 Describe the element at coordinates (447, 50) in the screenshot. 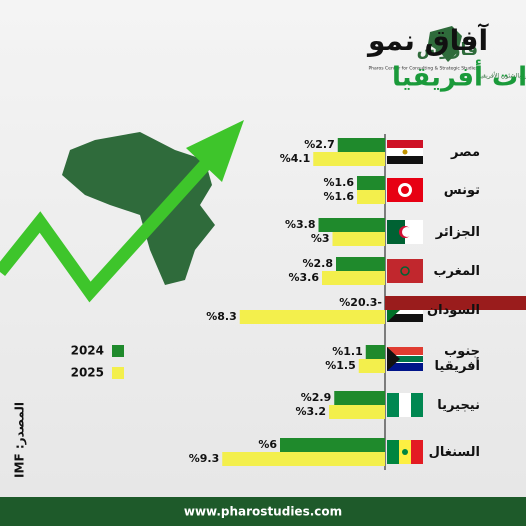

I see `logo-name: فاروس` at that location.